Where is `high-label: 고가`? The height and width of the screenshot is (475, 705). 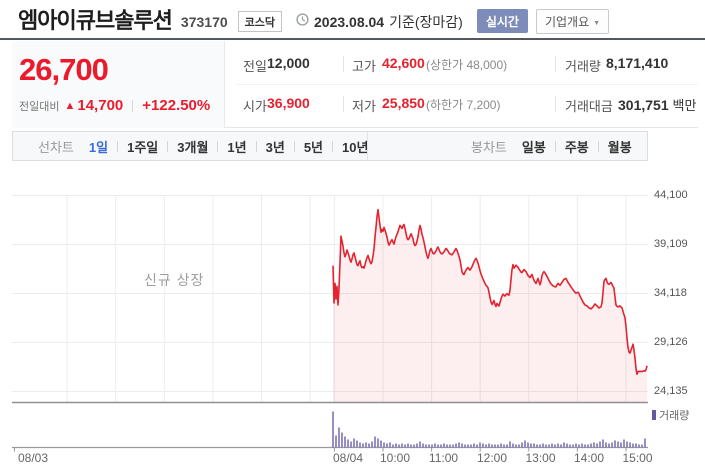
high-label: 고가 is located at coordinates (364, 66).